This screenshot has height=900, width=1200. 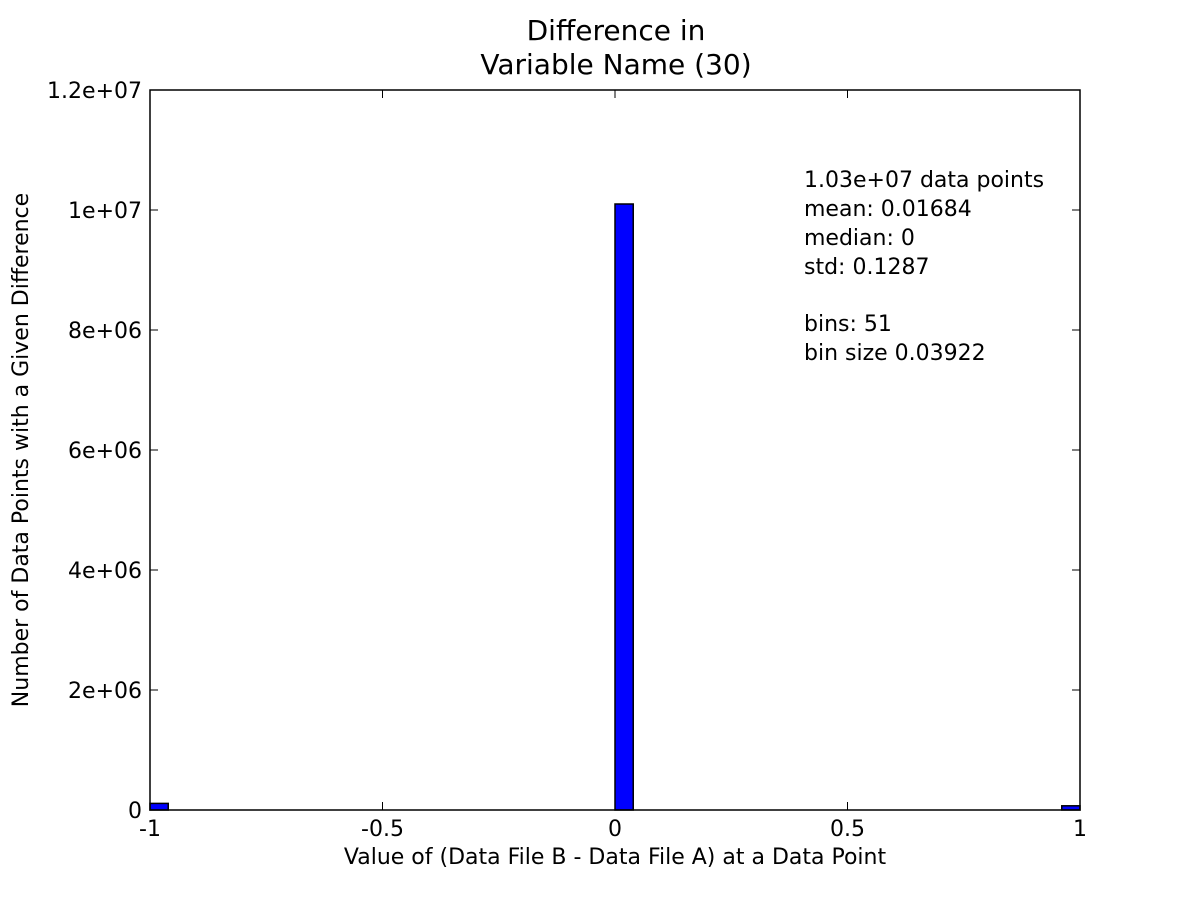 What do you see at coordinates (105, 451) in the screenshot?
I see `y-tick-label: 6e+06` at bounding box center [105, 451].